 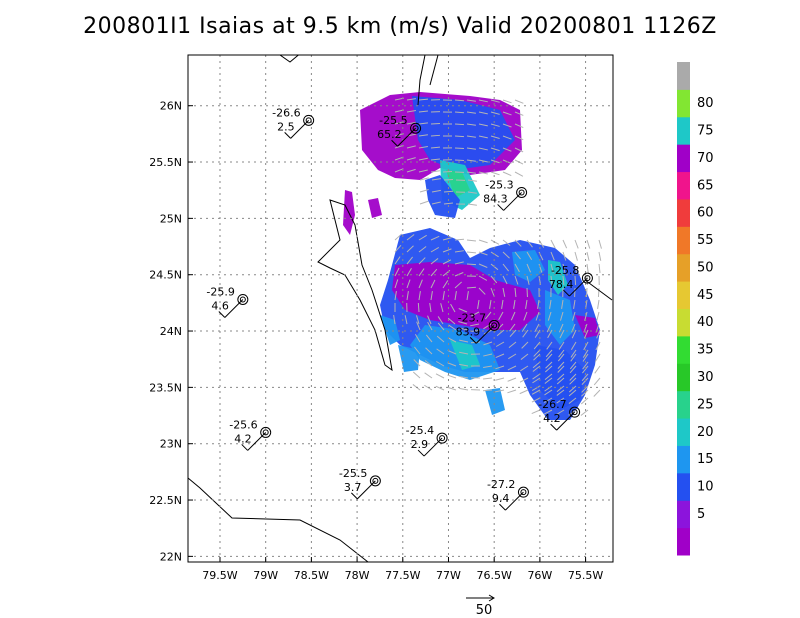 I want to click on y-axis-ticks: 22N 22.5N 23N 23.5N 24N 24.5N 25N 25.5N 26N, so click(x=171, y=331).